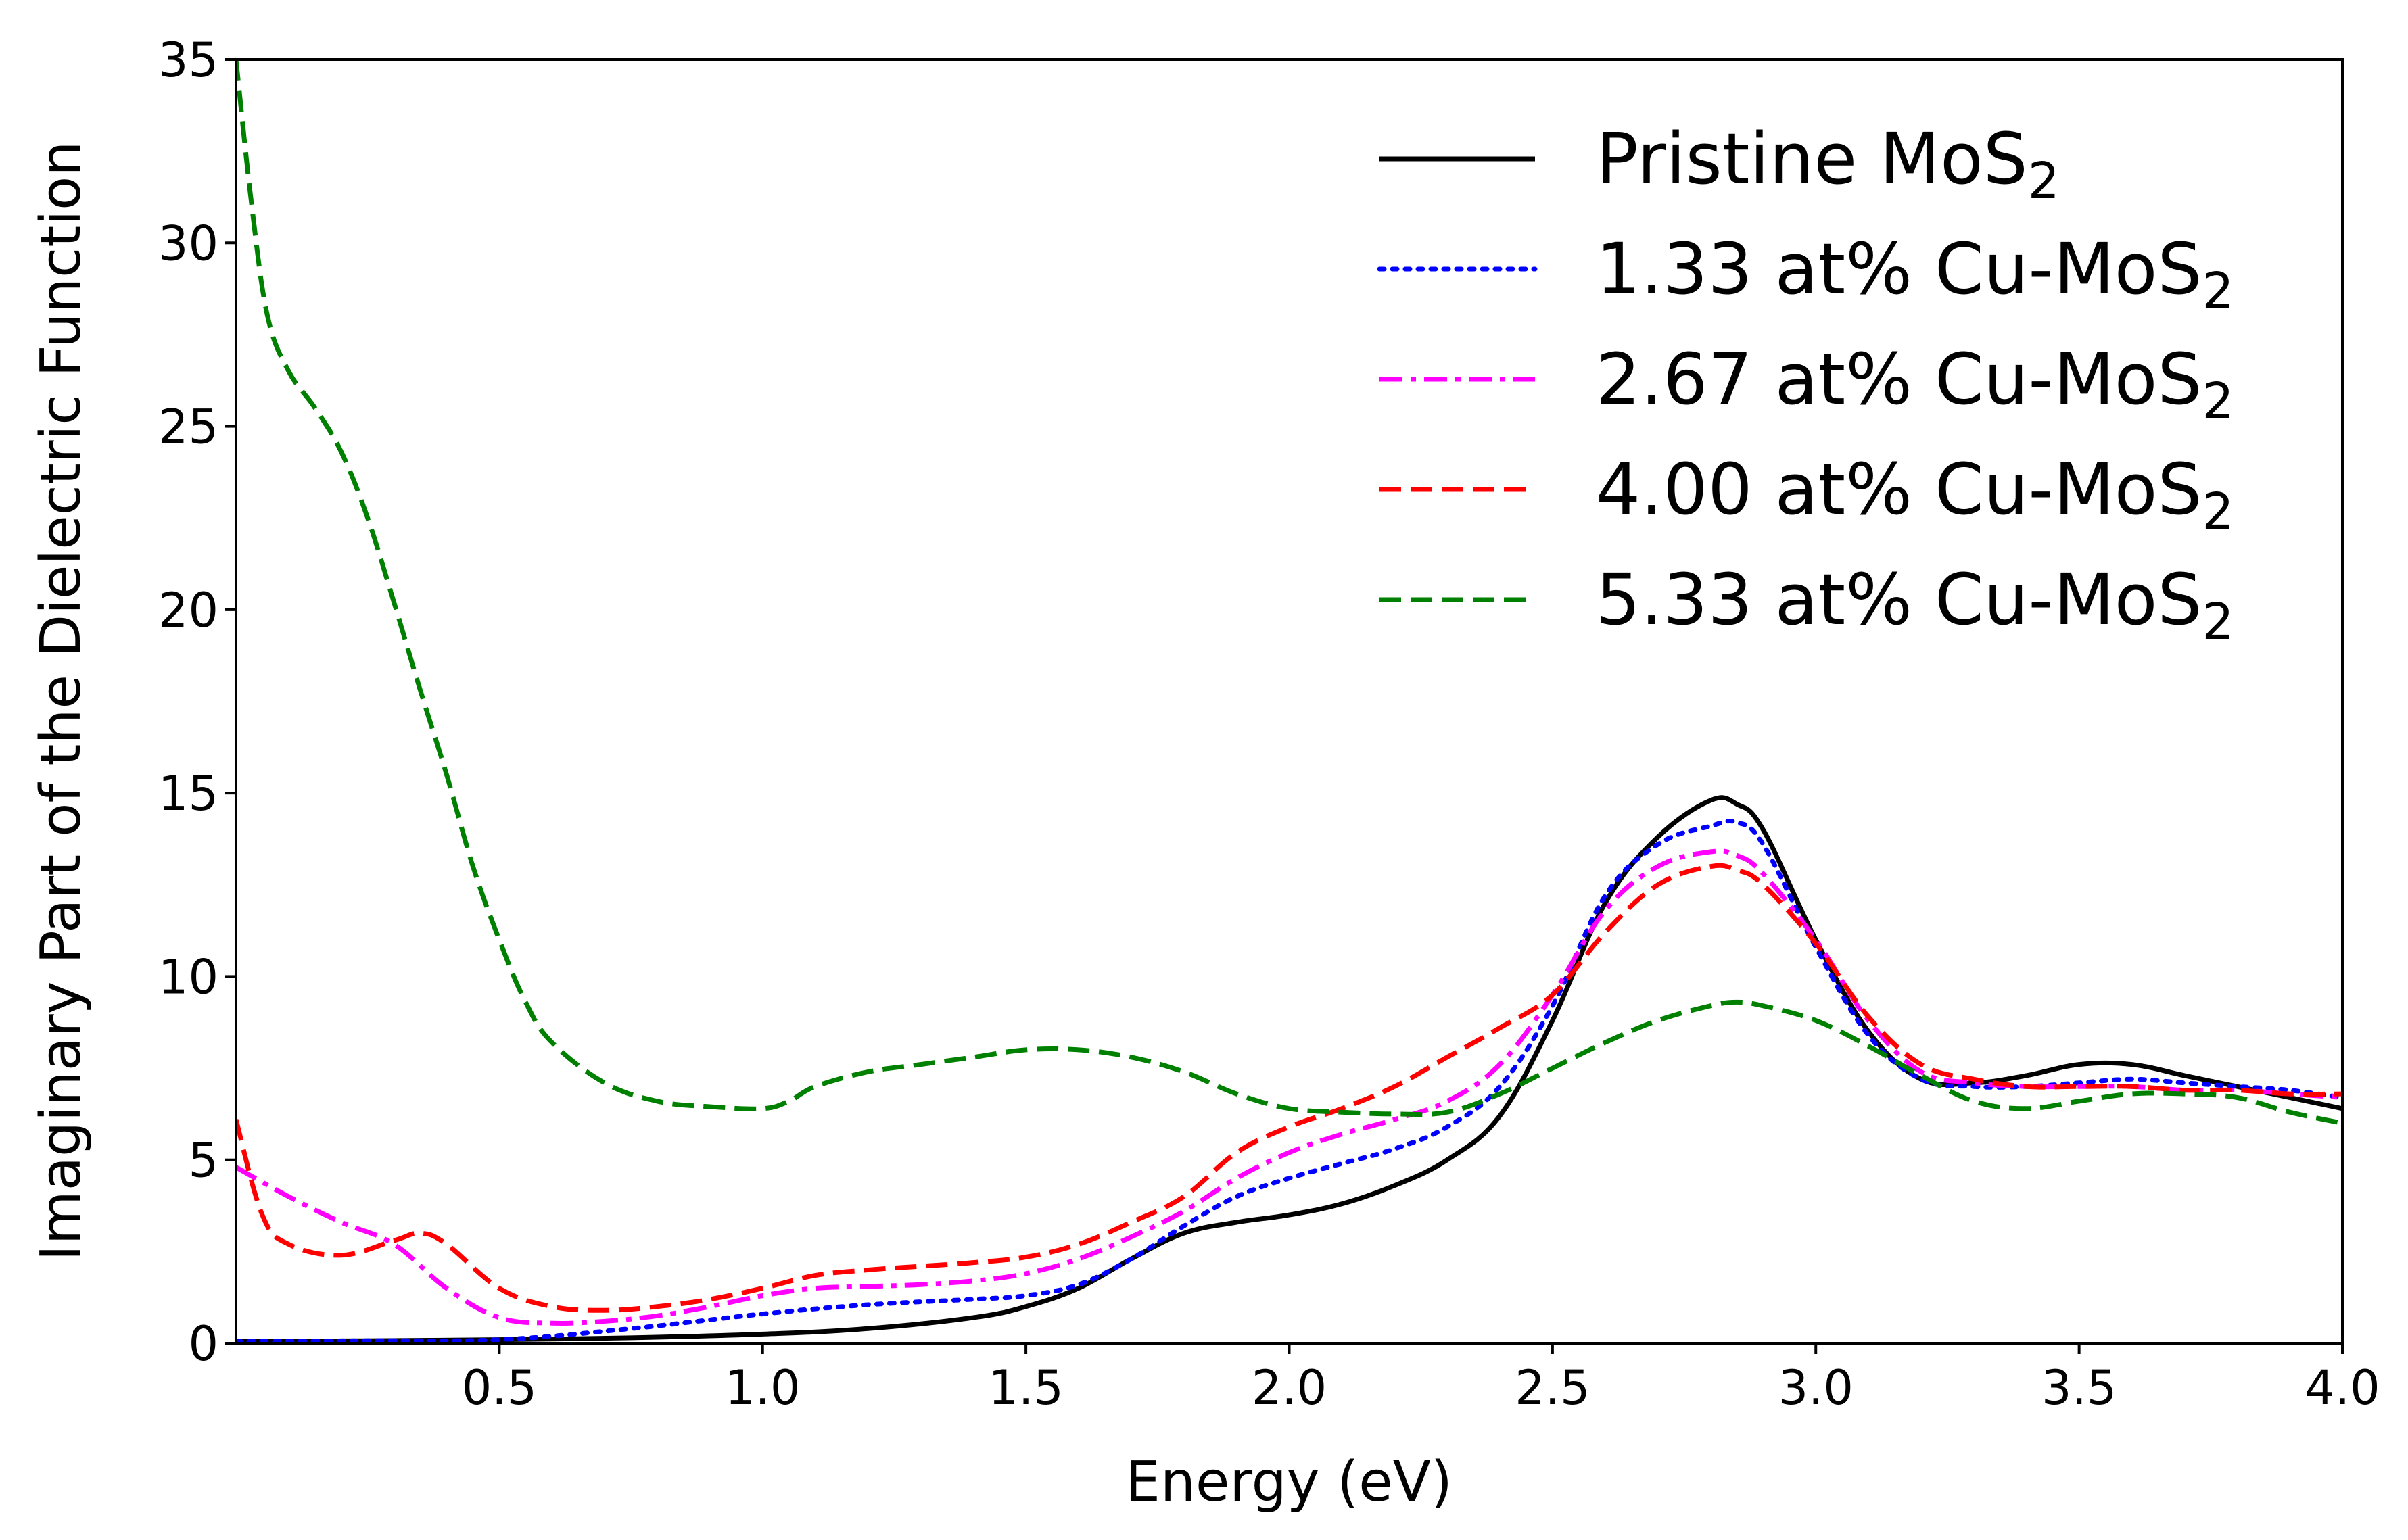 This screenshot has height=1540, width=2408. Describe the element at coordinates (188, 243) in the screenshot. I see `y-tick-label: 30` at that location.